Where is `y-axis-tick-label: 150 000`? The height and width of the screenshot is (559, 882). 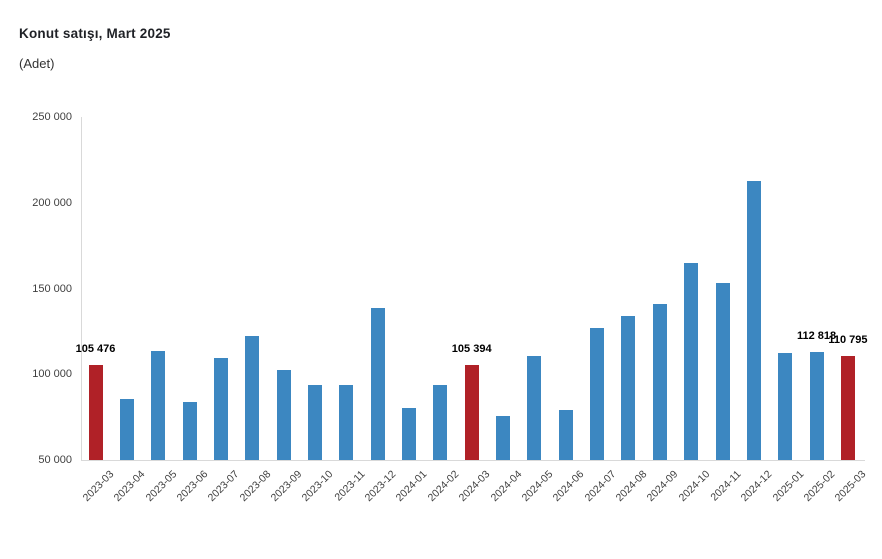
y-axis-tick-label: 150 000 is located at coordinates (52, 288).